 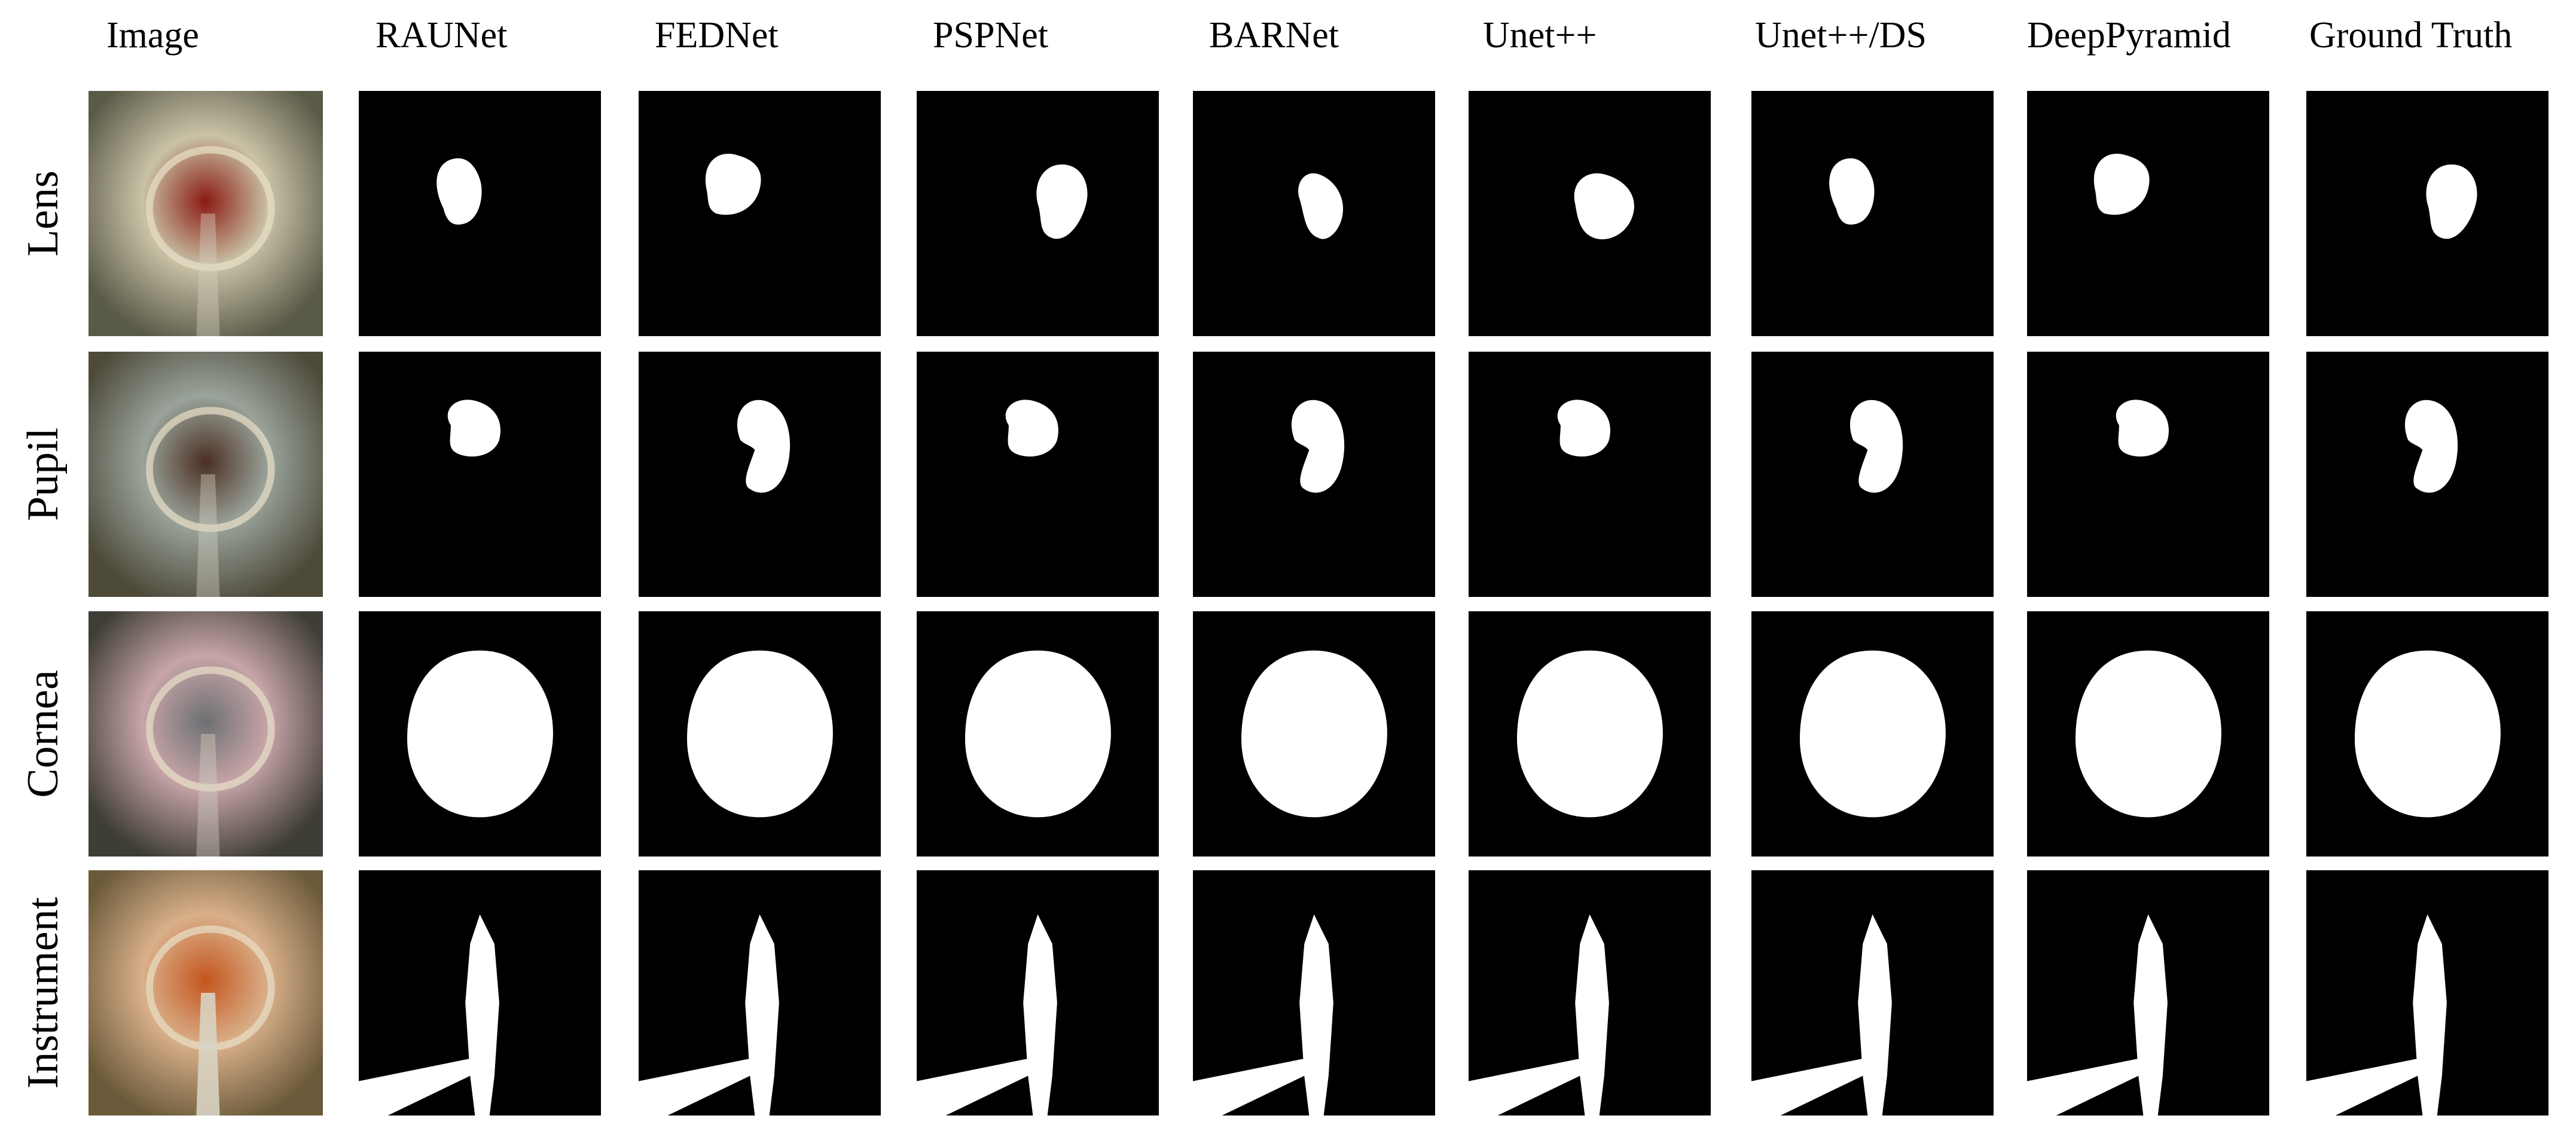 I want to click on segmentation-mask-pupil-ground-truth, so click(x=2427, y=475).